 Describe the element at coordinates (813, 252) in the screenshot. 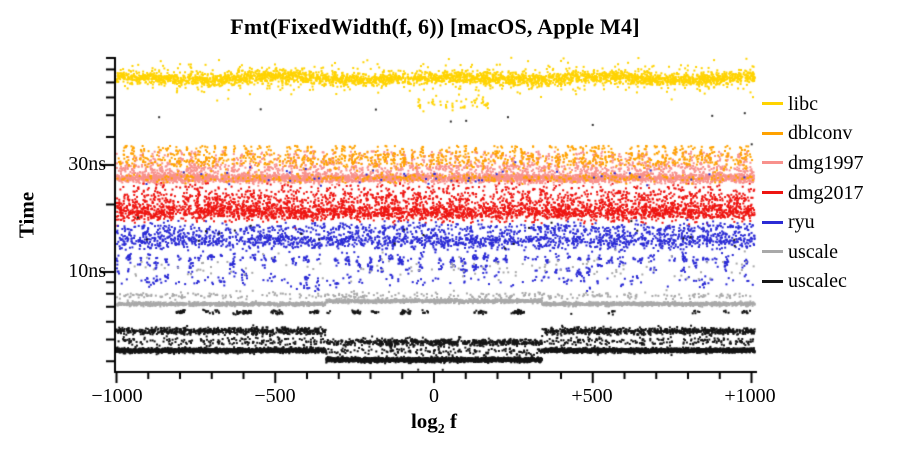

I see `legend-item-uscale: uscale` at that location.